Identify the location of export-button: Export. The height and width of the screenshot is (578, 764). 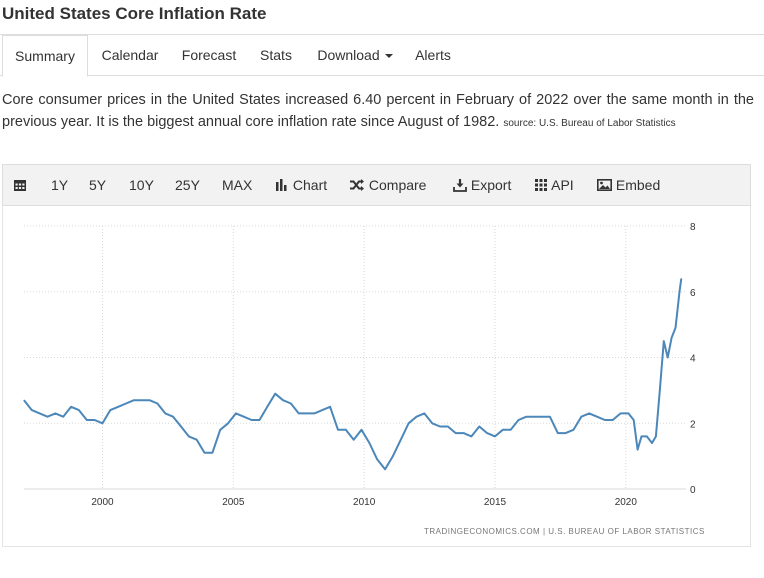
(482, 185).